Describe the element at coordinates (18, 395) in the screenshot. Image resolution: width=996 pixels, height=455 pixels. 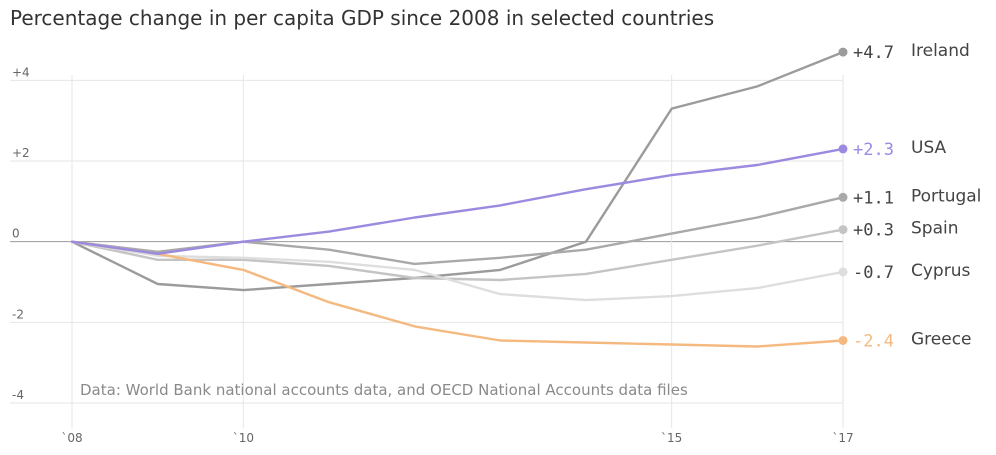
I see `y-tick-label: -4` at that location.